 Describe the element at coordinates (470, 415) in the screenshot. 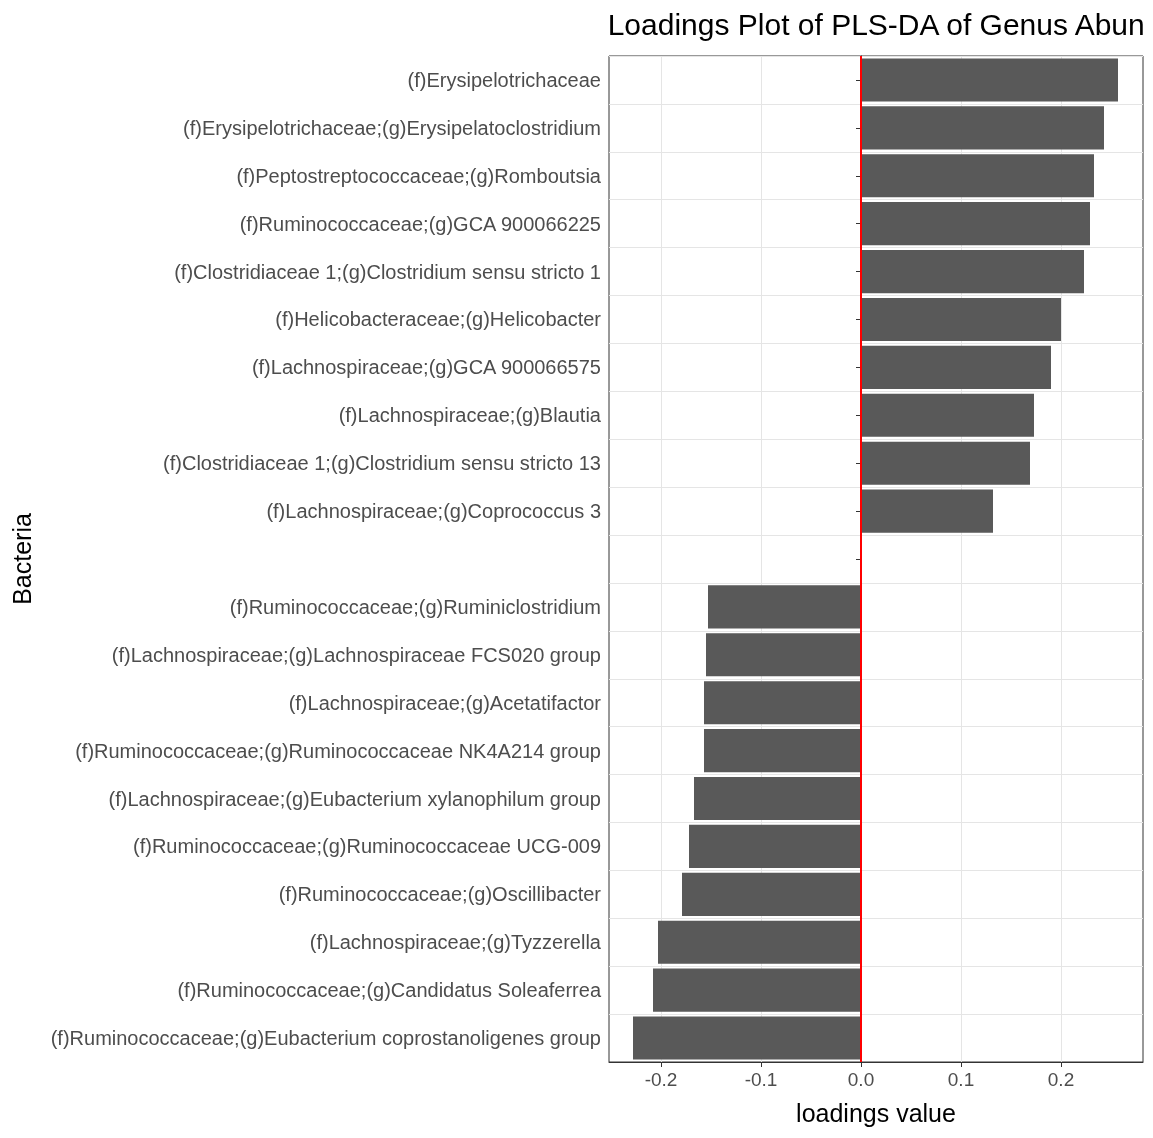

I see `y-tick-label: (f)Lachnospiraceae;(g)Blautia` at that location.